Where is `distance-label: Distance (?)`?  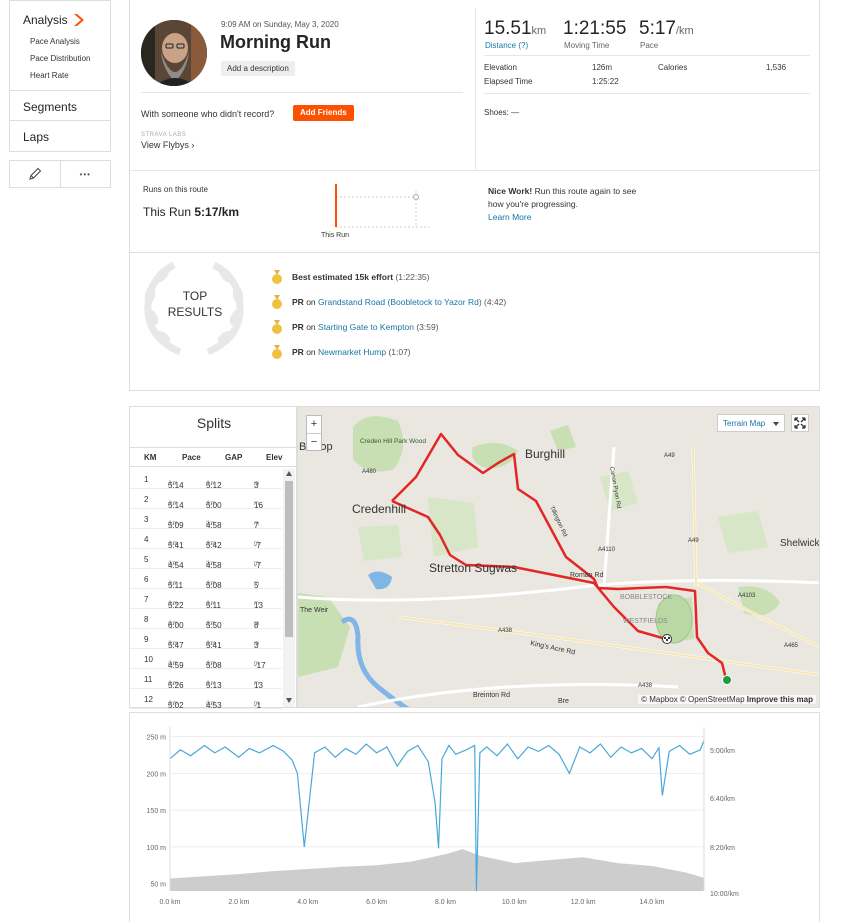 distance-label: Distance (?) is located at coordinates (507, 45).